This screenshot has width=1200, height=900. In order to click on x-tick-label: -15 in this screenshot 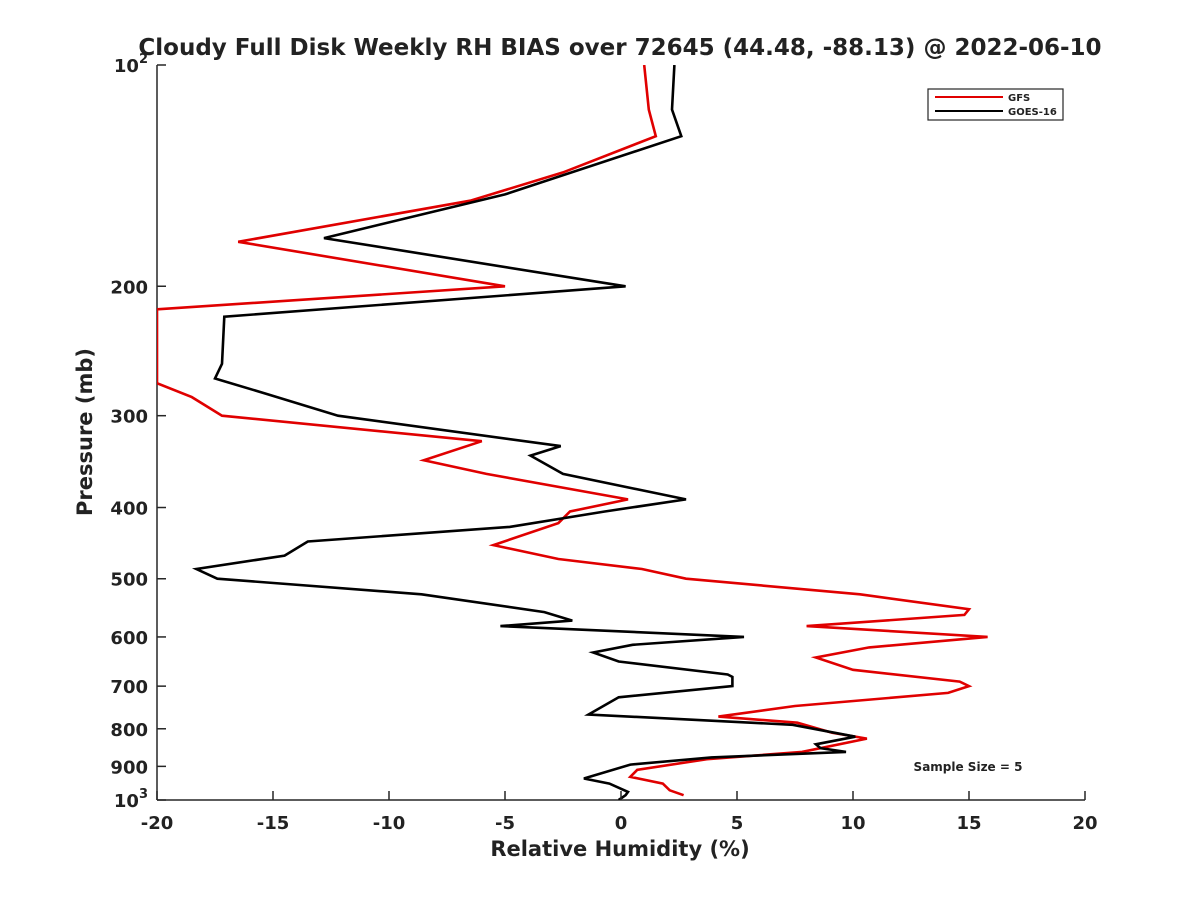, I will do `click(273, 823)`.